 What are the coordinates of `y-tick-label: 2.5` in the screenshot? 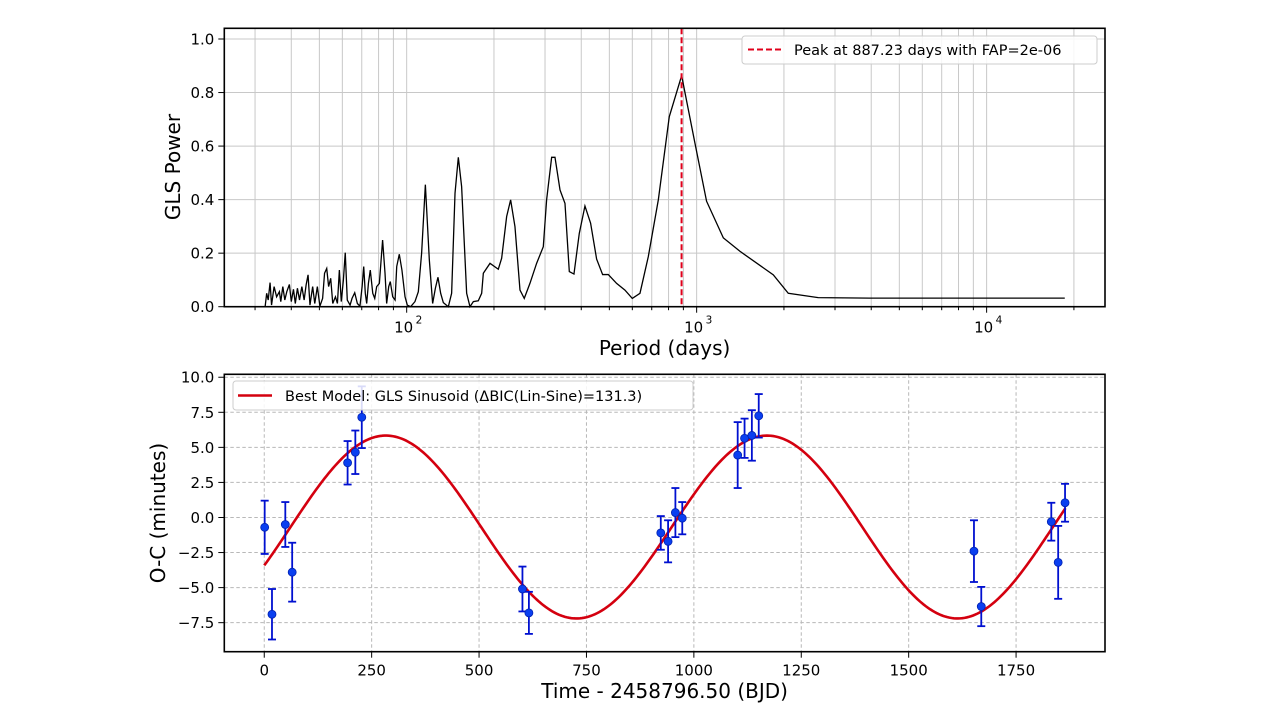 It's located at (202, 483).